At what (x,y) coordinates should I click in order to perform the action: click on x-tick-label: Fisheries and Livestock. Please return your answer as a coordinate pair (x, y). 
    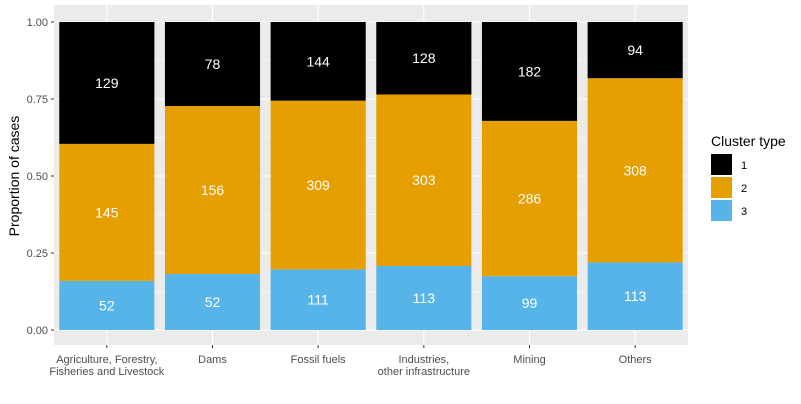
    Looking at the image, I should click on (106, 372).